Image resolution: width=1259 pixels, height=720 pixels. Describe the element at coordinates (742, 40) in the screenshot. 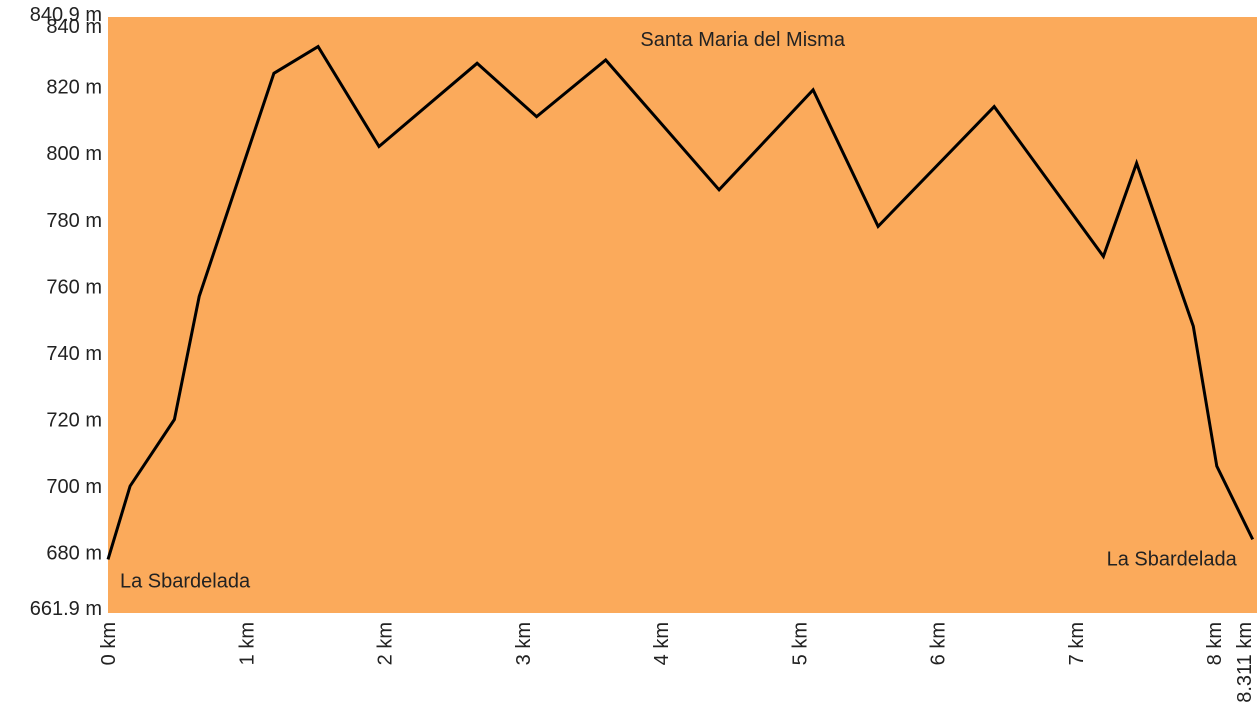

I see `place-label: Santa Maria del Misma` at that location.